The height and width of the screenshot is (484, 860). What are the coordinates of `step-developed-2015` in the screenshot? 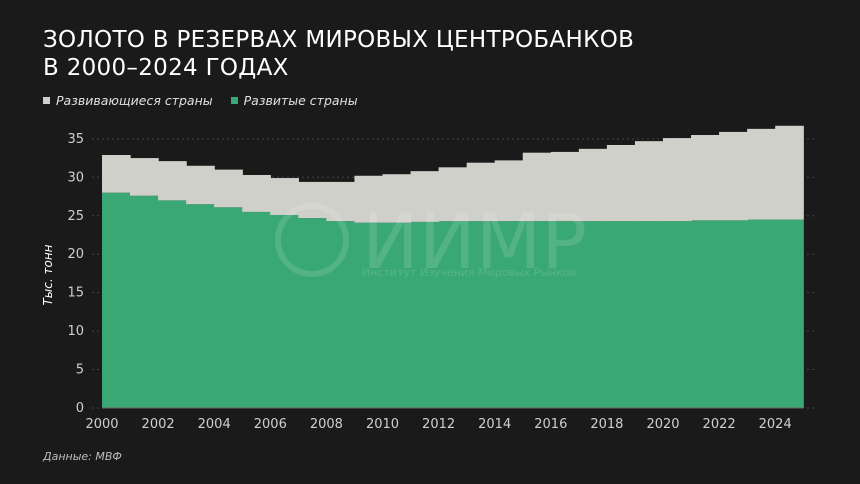 It's located at (537, 314).